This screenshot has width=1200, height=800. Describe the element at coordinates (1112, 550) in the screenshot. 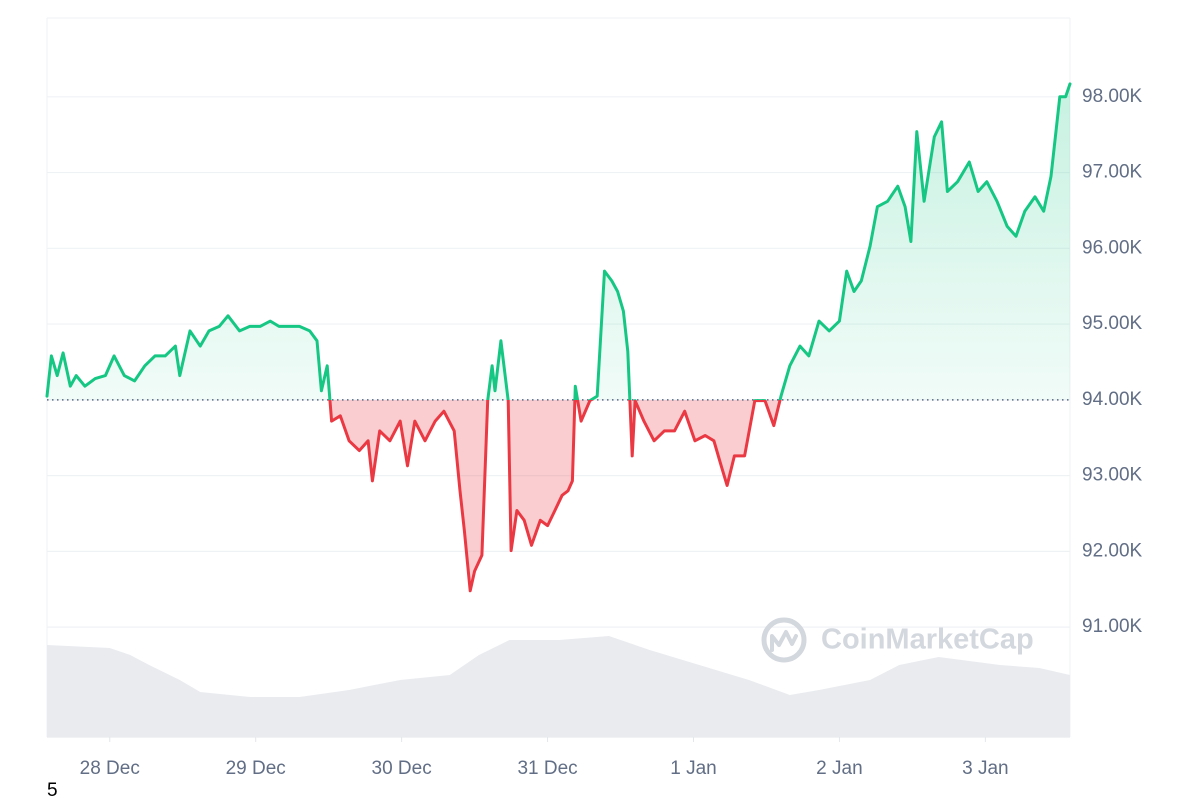

I see `y-tick-label: 92.00K` at that location.